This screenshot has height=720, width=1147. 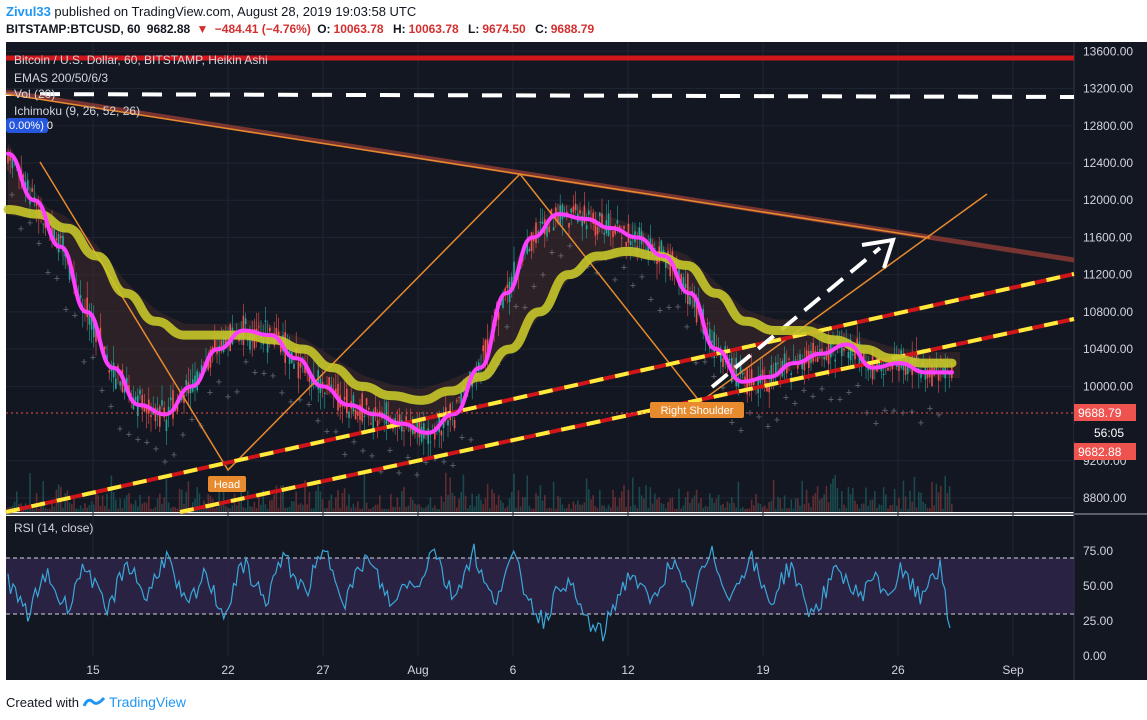 What do you see at coordinates (576, 668) in the screenshot?
I see `time-axis` at bounding box center [576, 668].